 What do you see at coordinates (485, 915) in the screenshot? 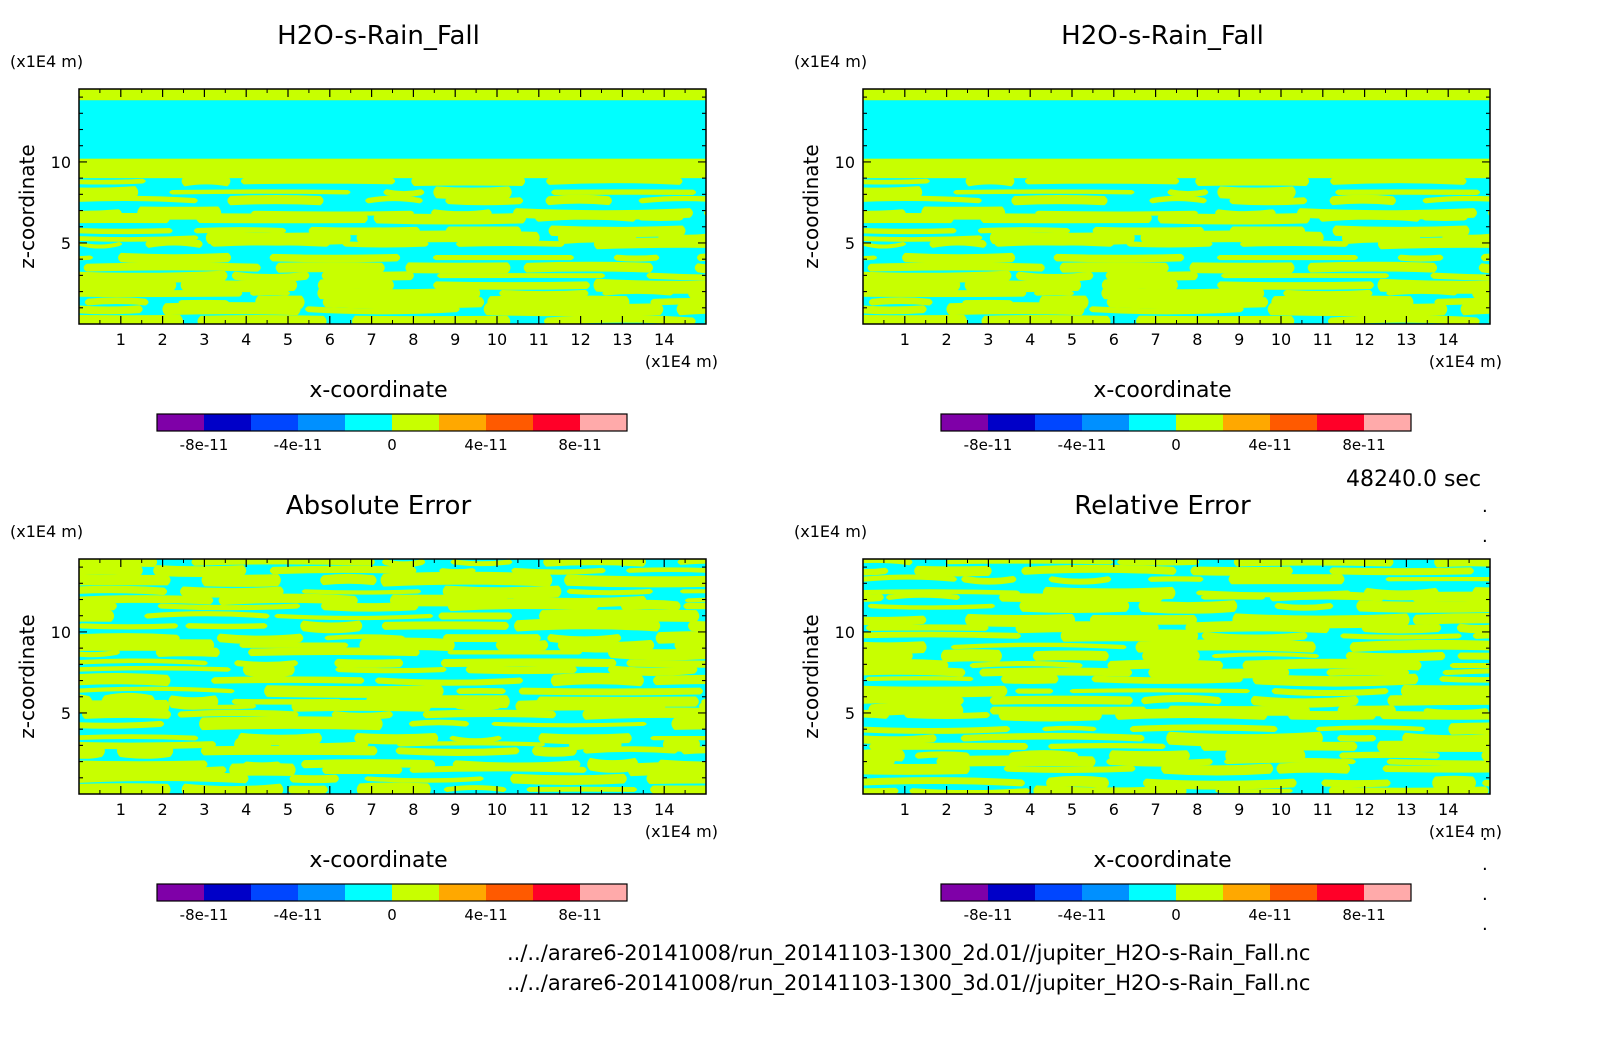
I see `colorbar-label: 4e-11` at bounding box center [485, 915].